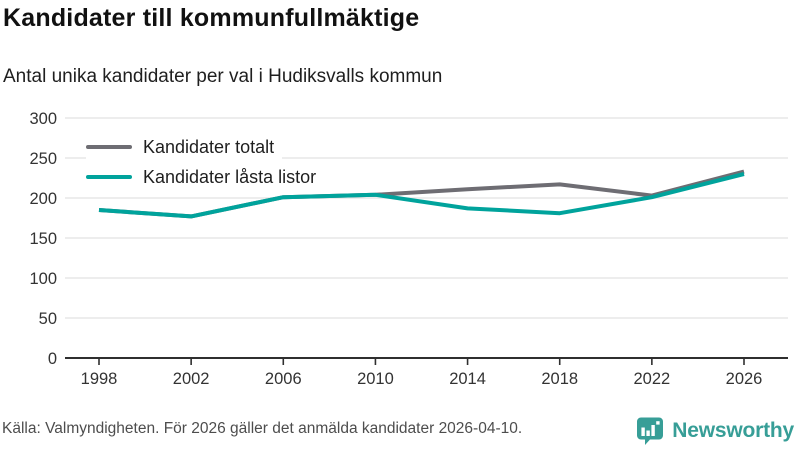  What do you see at coordinates (733, 430) in the screenshot?
I see `brand-name: Newsworthy` at bounding box center [733, 430].